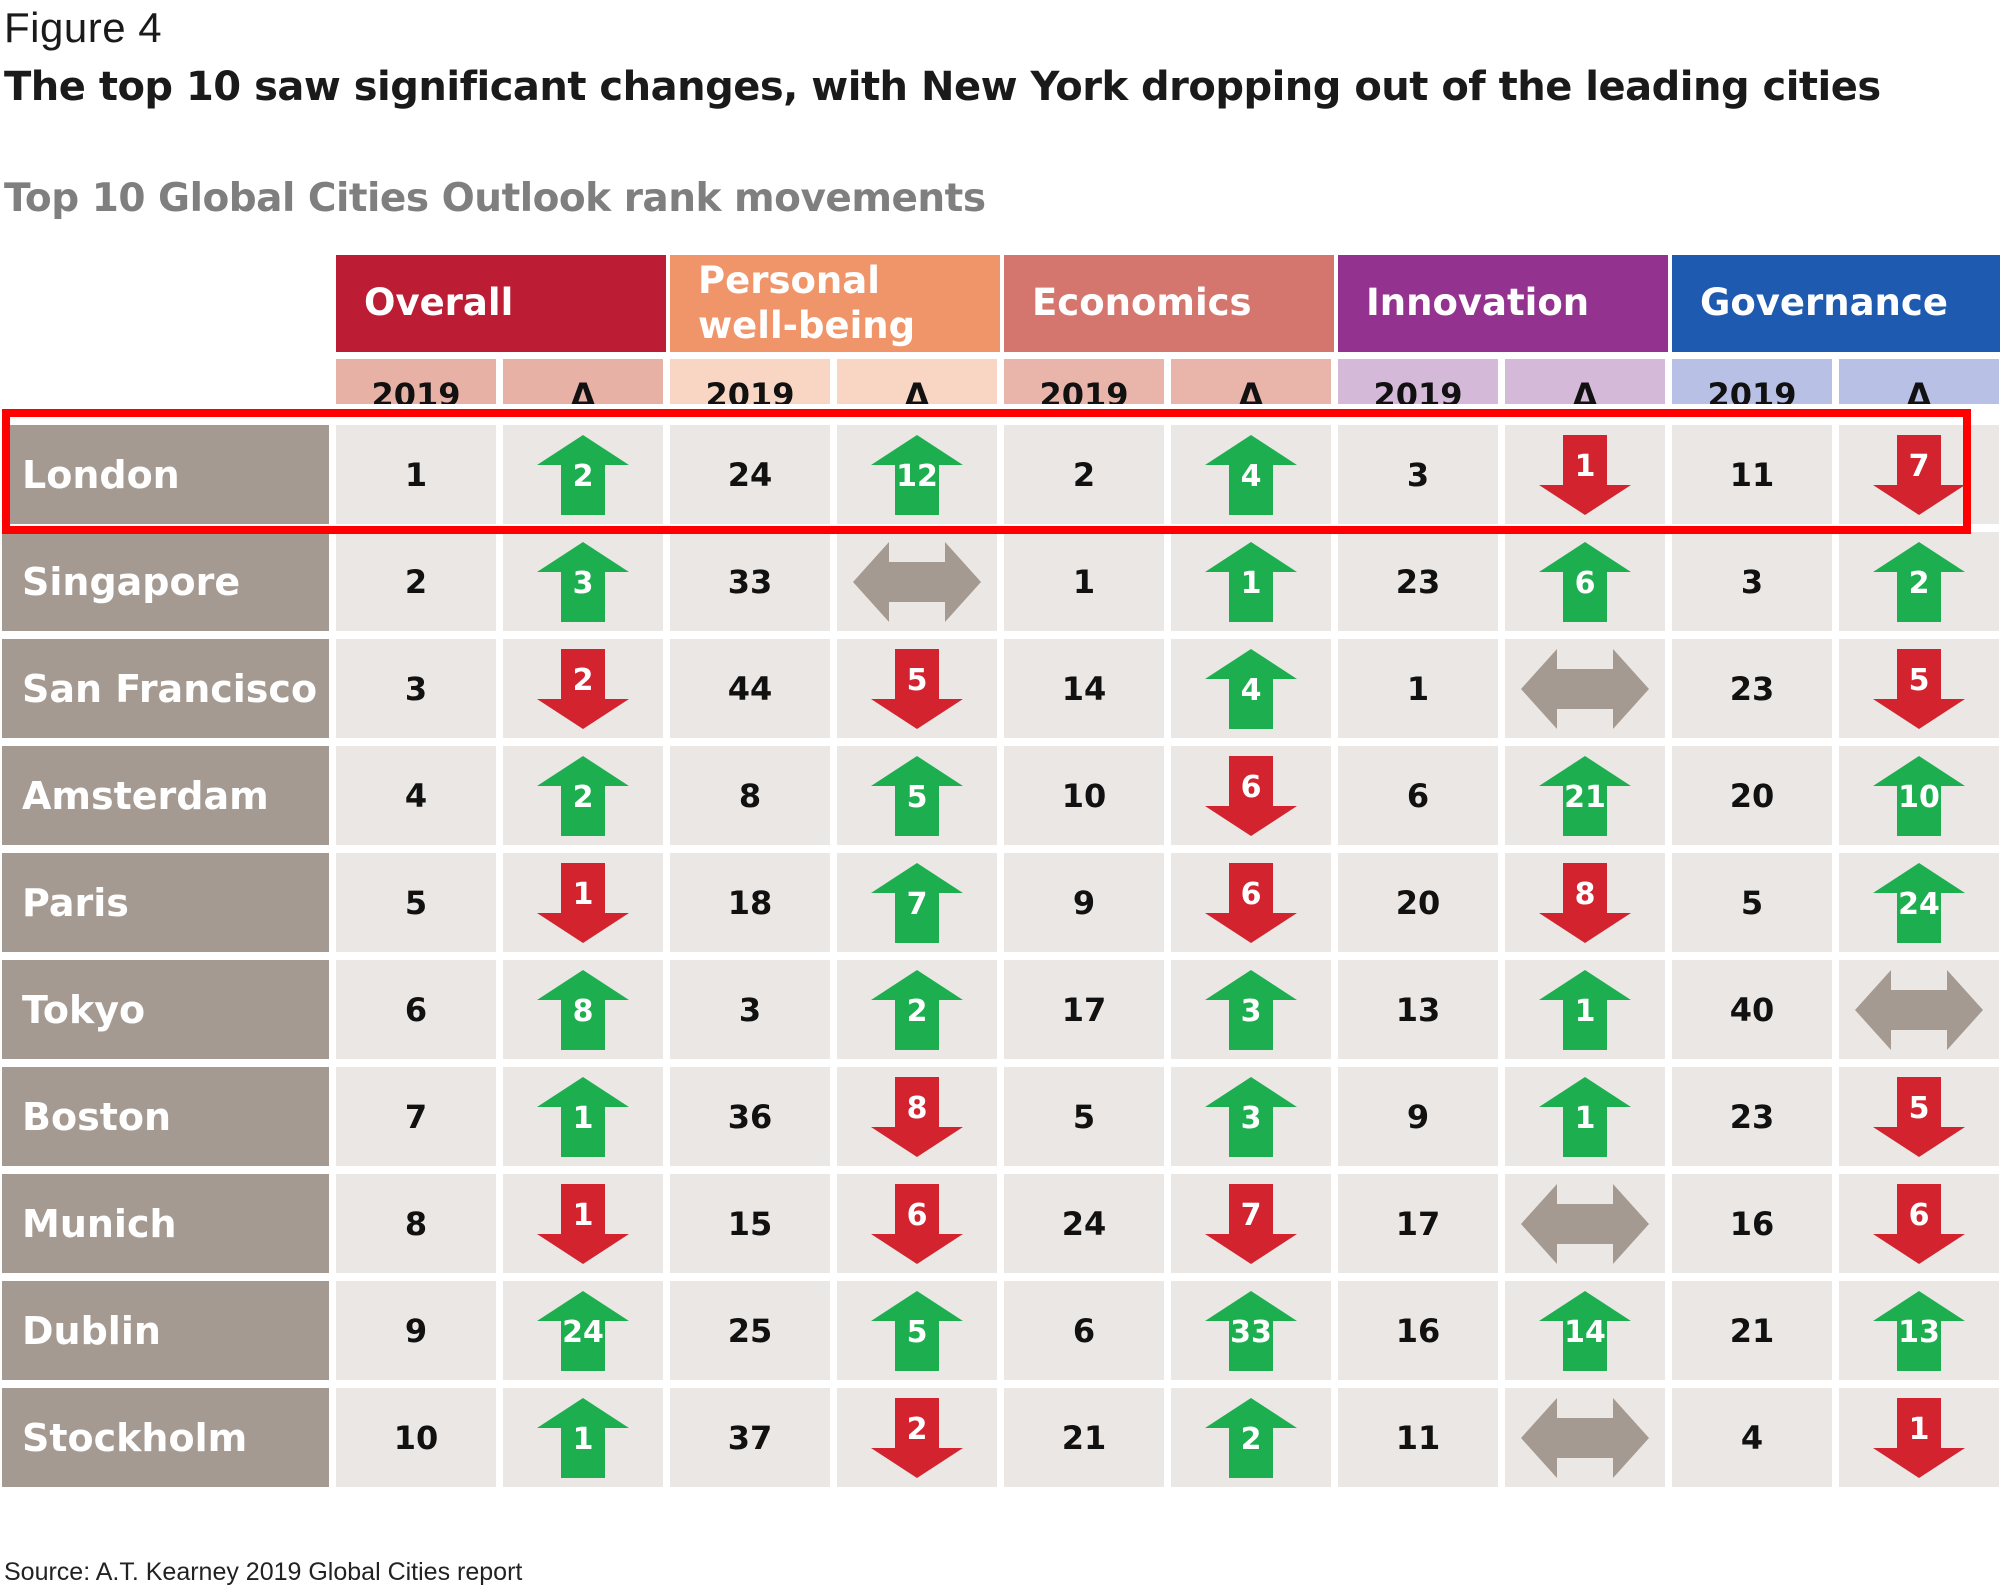 The height and width of the screenshot is (1589, 2000). What do you see at coordinates (165, 1223) in the screenshot?
I see `city-label-munich: Munich` at bounding box center [165, 1223].